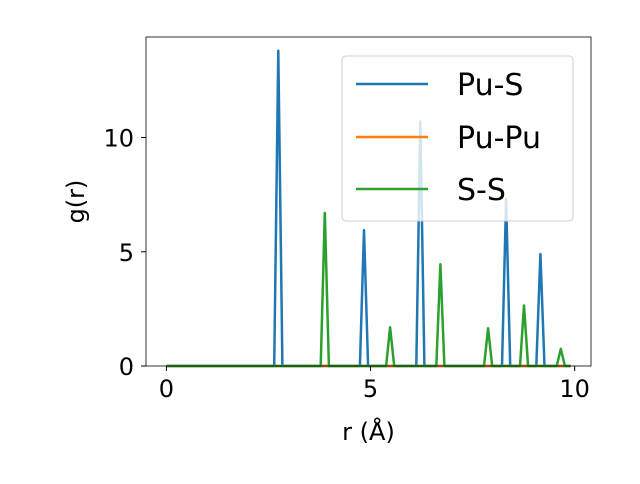 The height and width of the screenshot is (484, 640). Describe the element at coordinates (368, 431) in the screenshot. I see `x-axis-label: r (Å)` at that location.